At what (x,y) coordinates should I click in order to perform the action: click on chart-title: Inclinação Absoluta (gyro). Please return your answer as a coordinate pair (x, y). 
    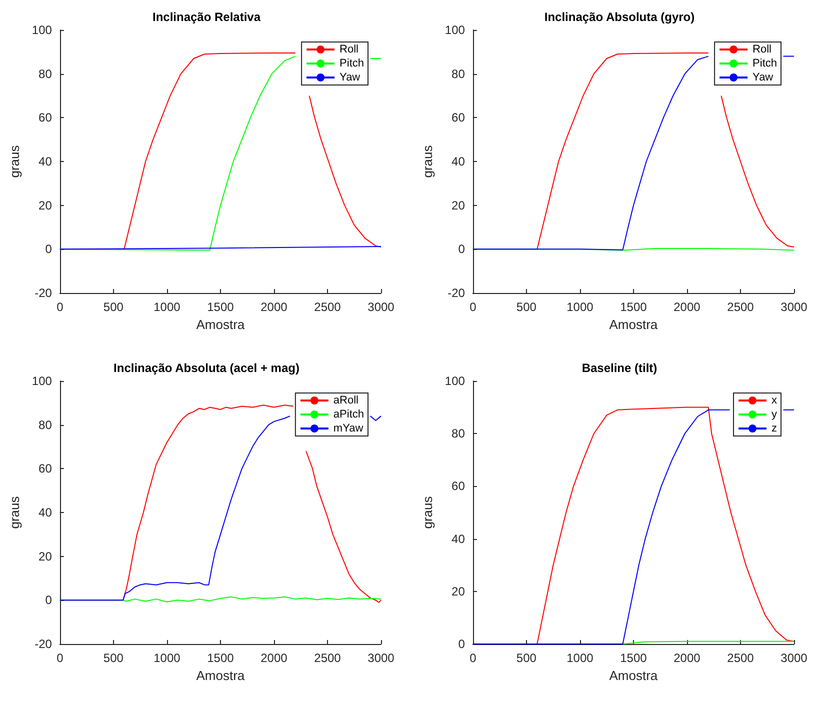
    Looking at the image, I should click on (619, 17).